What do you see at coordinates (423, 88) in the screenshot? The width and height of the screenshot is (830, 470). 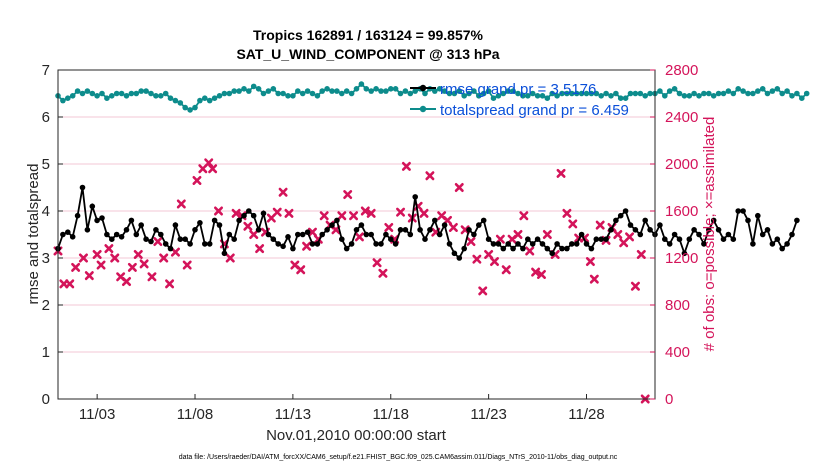 I see `legend-rmse-marker` at bounding box center [423, 88].